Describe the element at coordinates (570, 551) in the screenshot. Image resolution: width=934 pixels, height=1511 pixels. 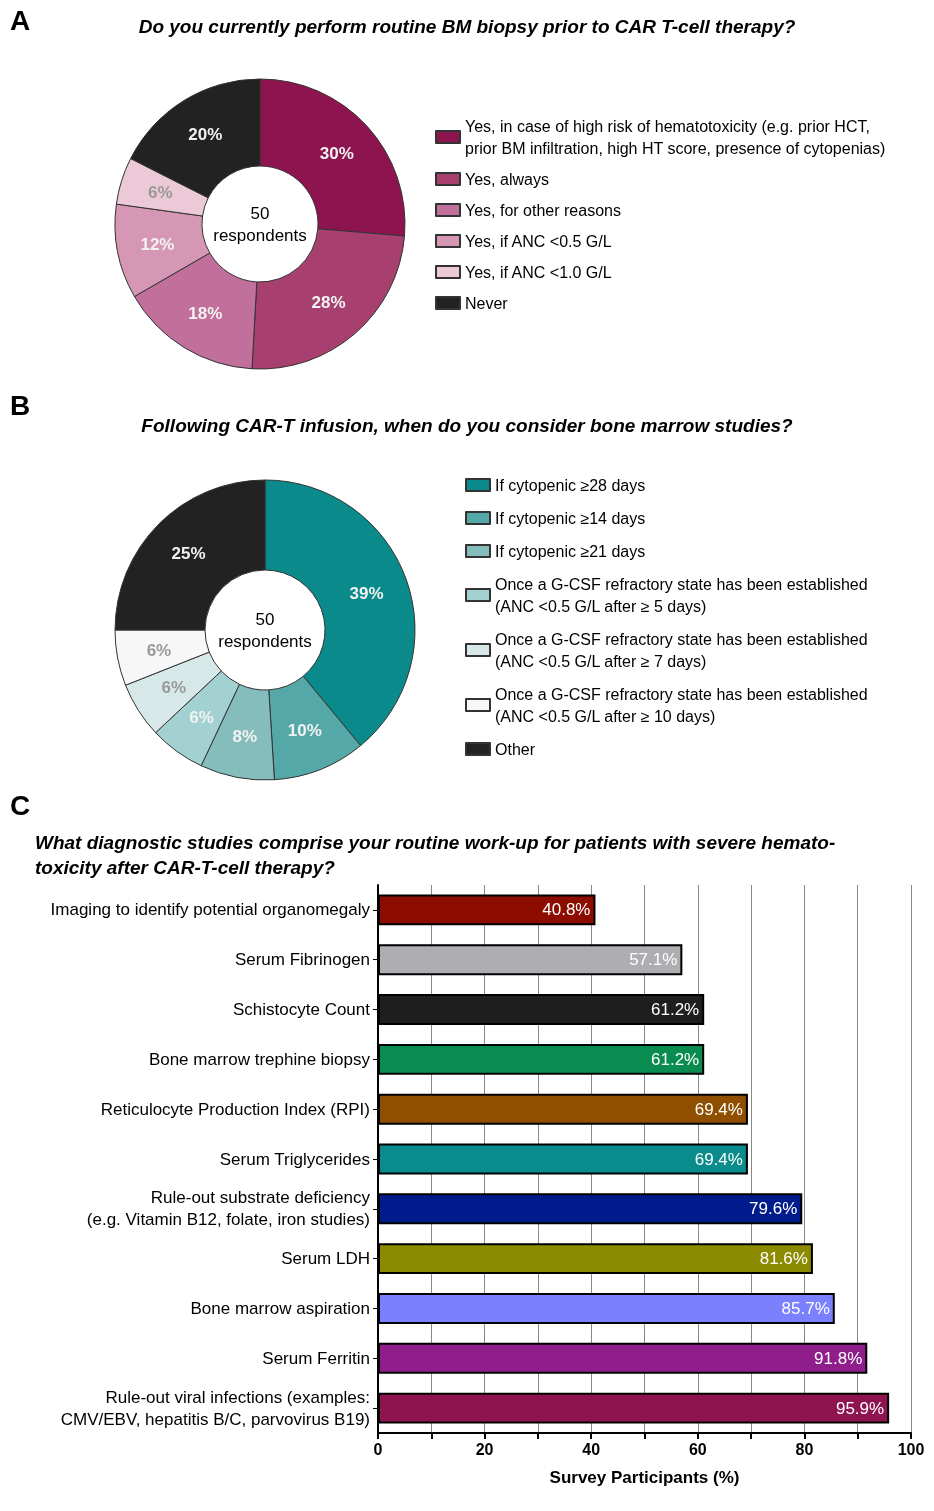
I see `legend-label: If cytopenic ≥21 days` at that location.